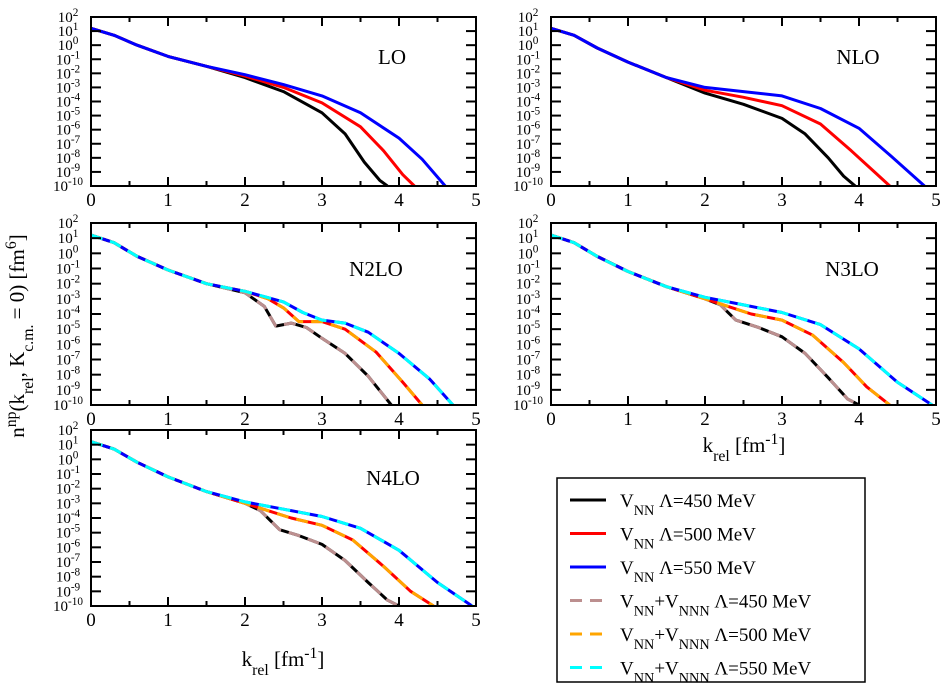  I want to click on legend-label-2: VNN Λ=500 MeV, so click(688, 539).